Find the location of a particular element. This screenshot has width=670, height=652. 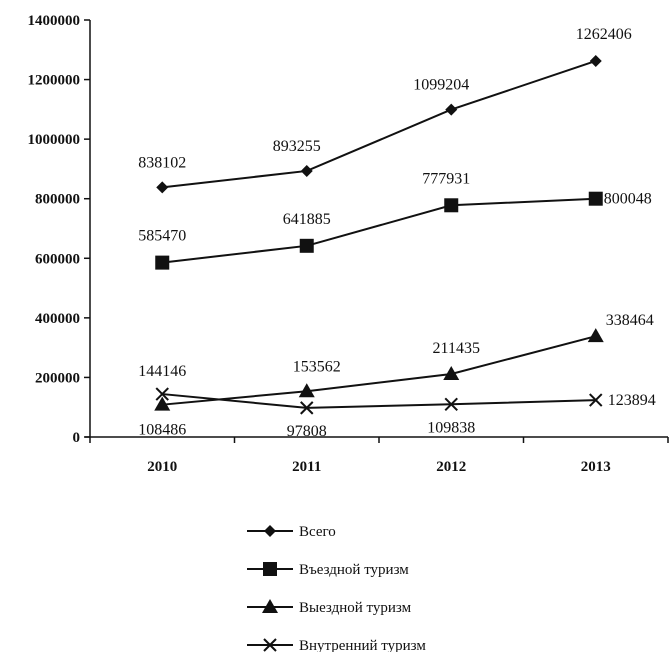

legend-label: Внутренний туризм is located at coordinates (362, 645).